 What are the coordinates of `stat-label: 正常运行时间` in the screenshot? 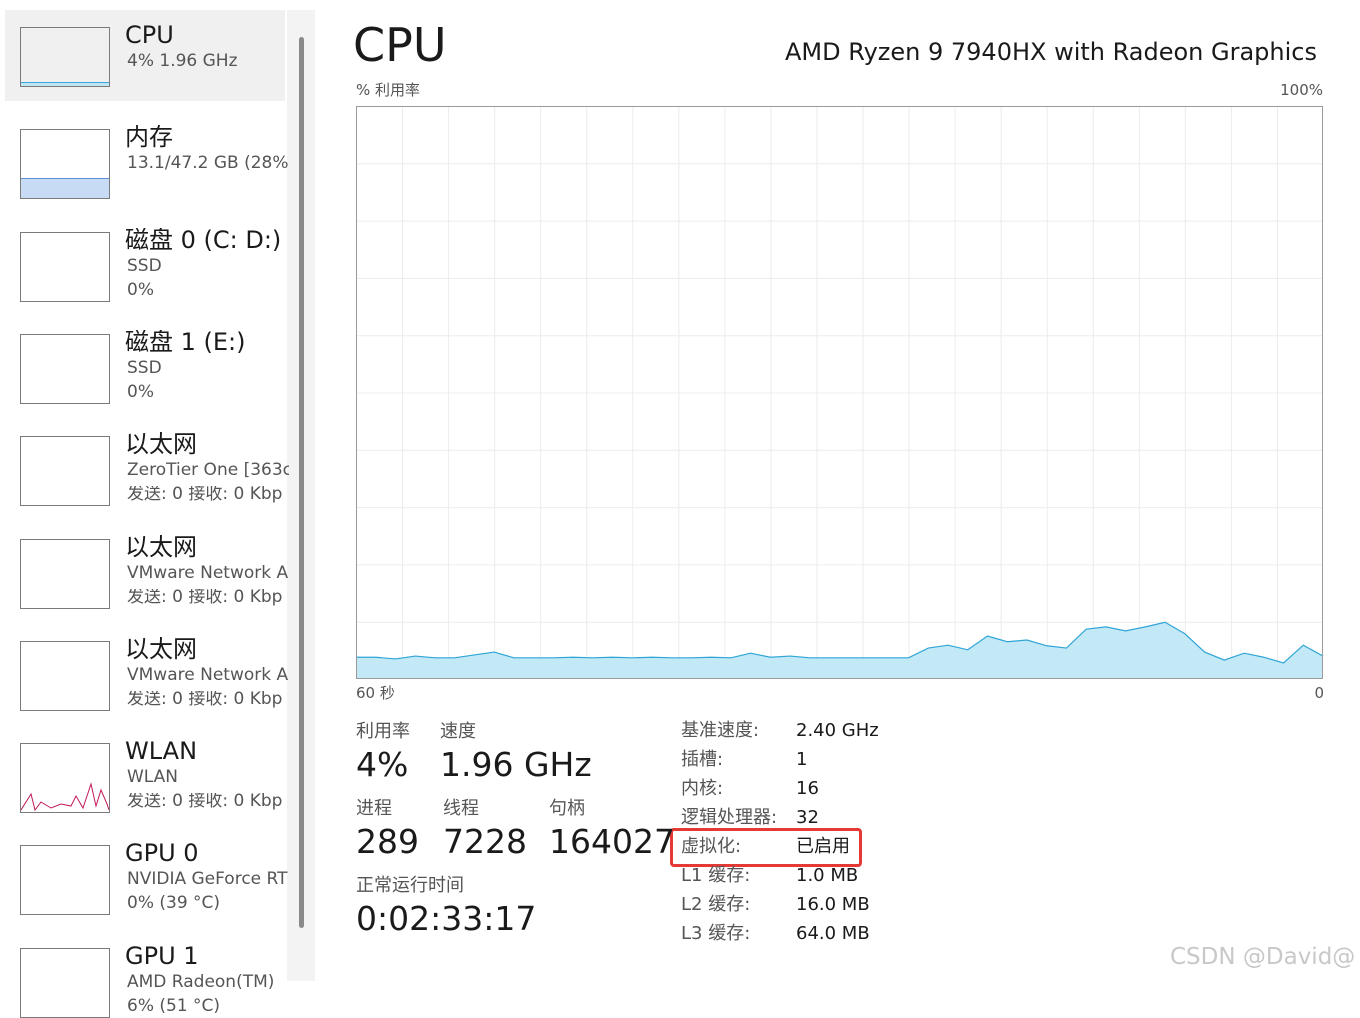 It's located at (410, 885).